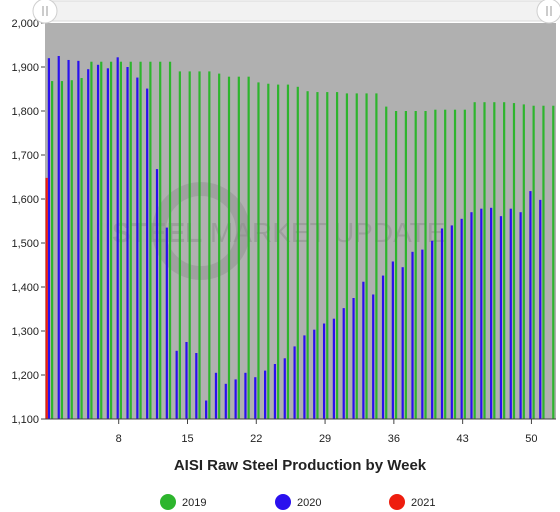  I want to click on legend-label: 2021, so click(423, 503).